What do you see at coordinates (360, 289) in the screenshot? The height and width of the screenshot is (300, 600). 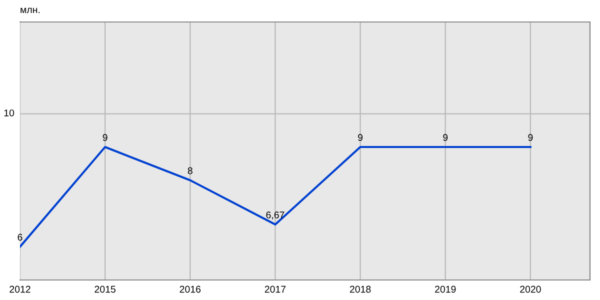 I see `x-tick-label: 2018` at bounding box center [360, 289].